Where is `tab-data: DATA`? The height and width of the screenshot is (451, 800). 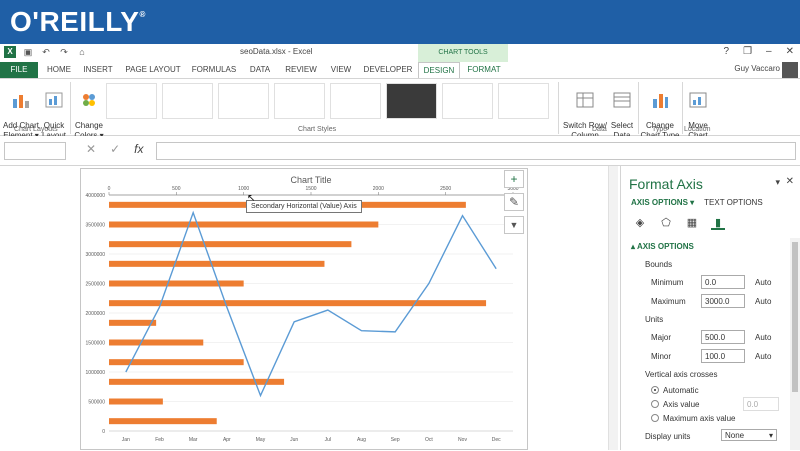 tab-data: DATA is located at coordinates (260, 69).